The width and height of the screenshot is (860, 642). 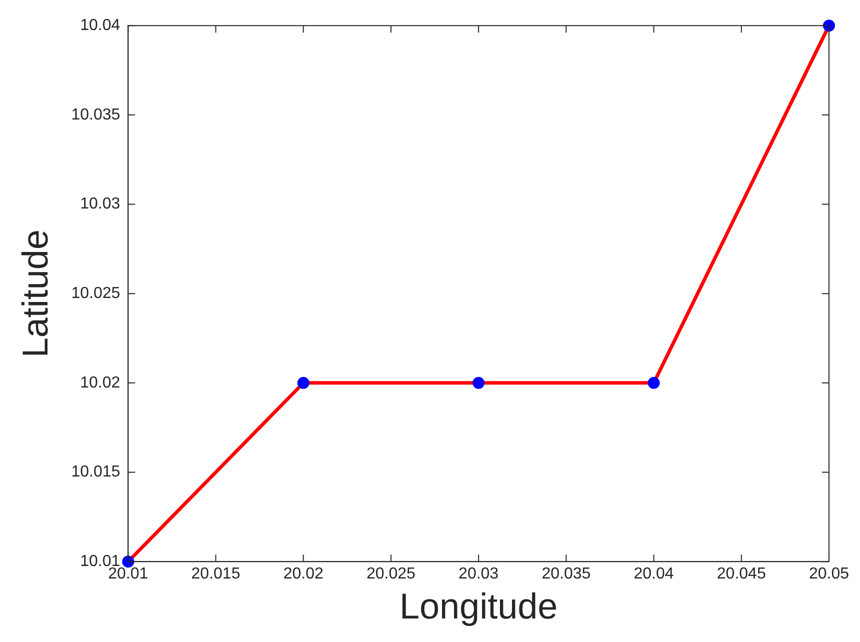 What do you see at coordinates (391, 574) in the screenshot?
I see `x-tick-label: 20.025` at bounding box center [391, 574].